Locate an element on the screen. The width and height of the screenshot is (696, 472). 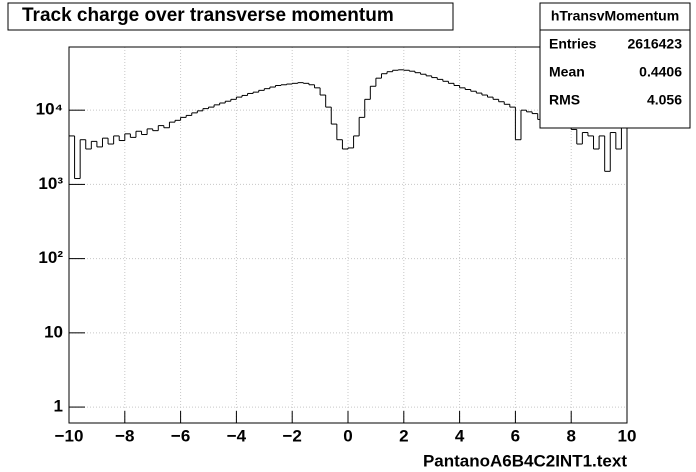
x-tick-label: −6 is located at coordinates (180, 435).